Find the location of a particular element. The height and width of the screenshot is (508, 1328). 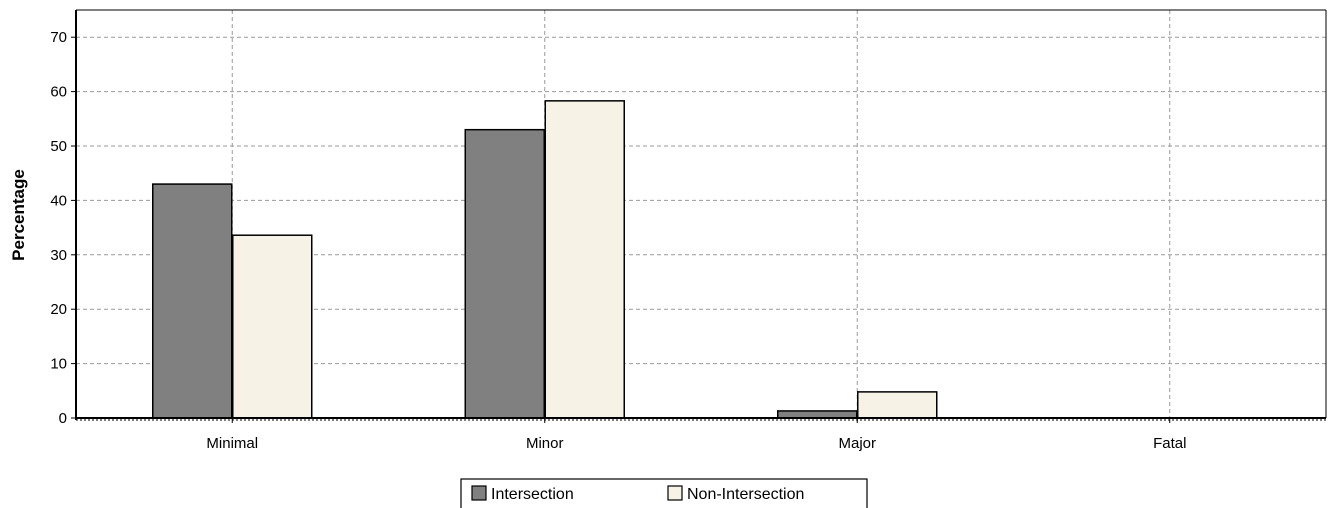

bar-intersection-minimal is located at coordinates (192, 301).